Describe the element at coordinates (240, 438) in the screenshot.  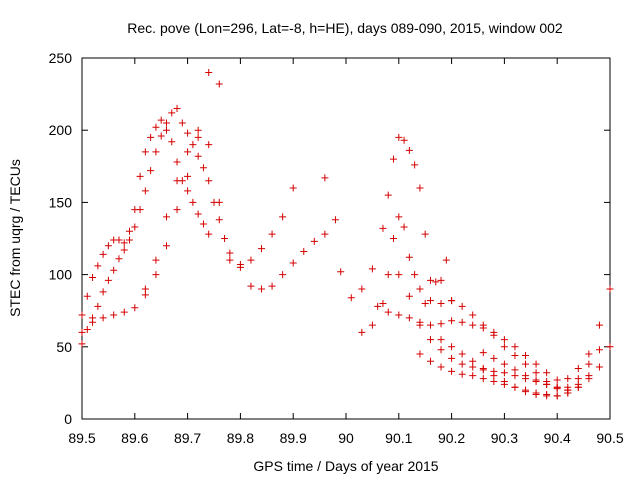
I see `x-tick-label: 89.8` at that location.